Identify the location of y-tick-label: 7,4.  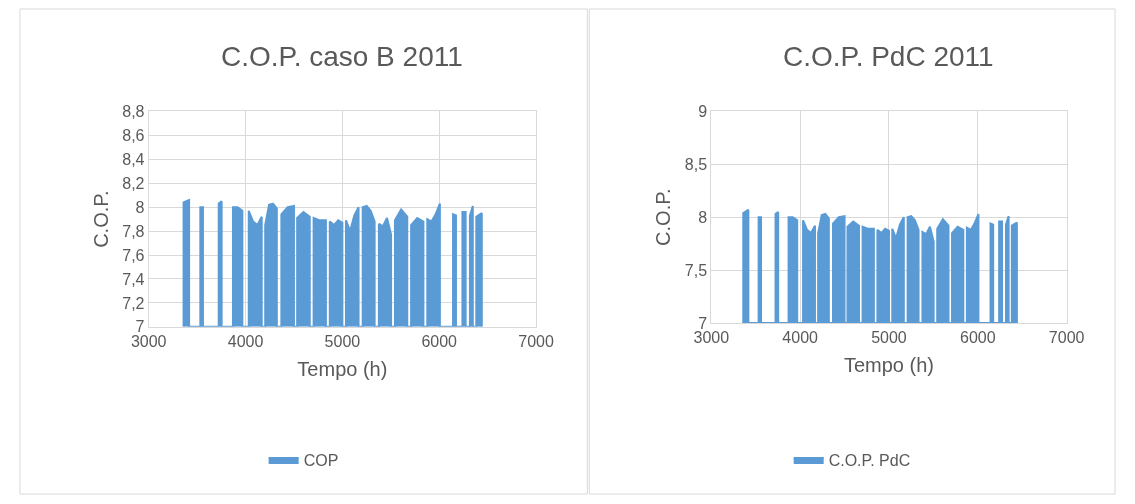
(133, 279).